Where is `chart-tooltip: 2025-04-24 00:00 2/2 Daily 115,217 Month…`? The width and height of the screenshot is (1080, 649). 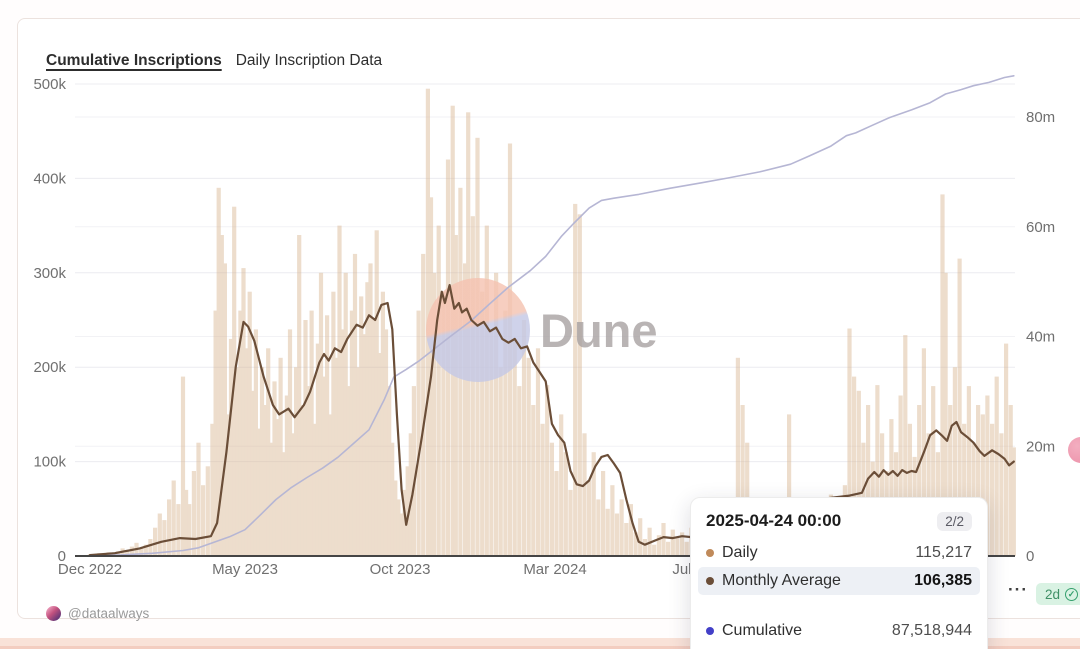
chart-tooltip: 2025-04-24 00:00 2/2 Daily 115,217 Month… is located at coordinates (839, 573).